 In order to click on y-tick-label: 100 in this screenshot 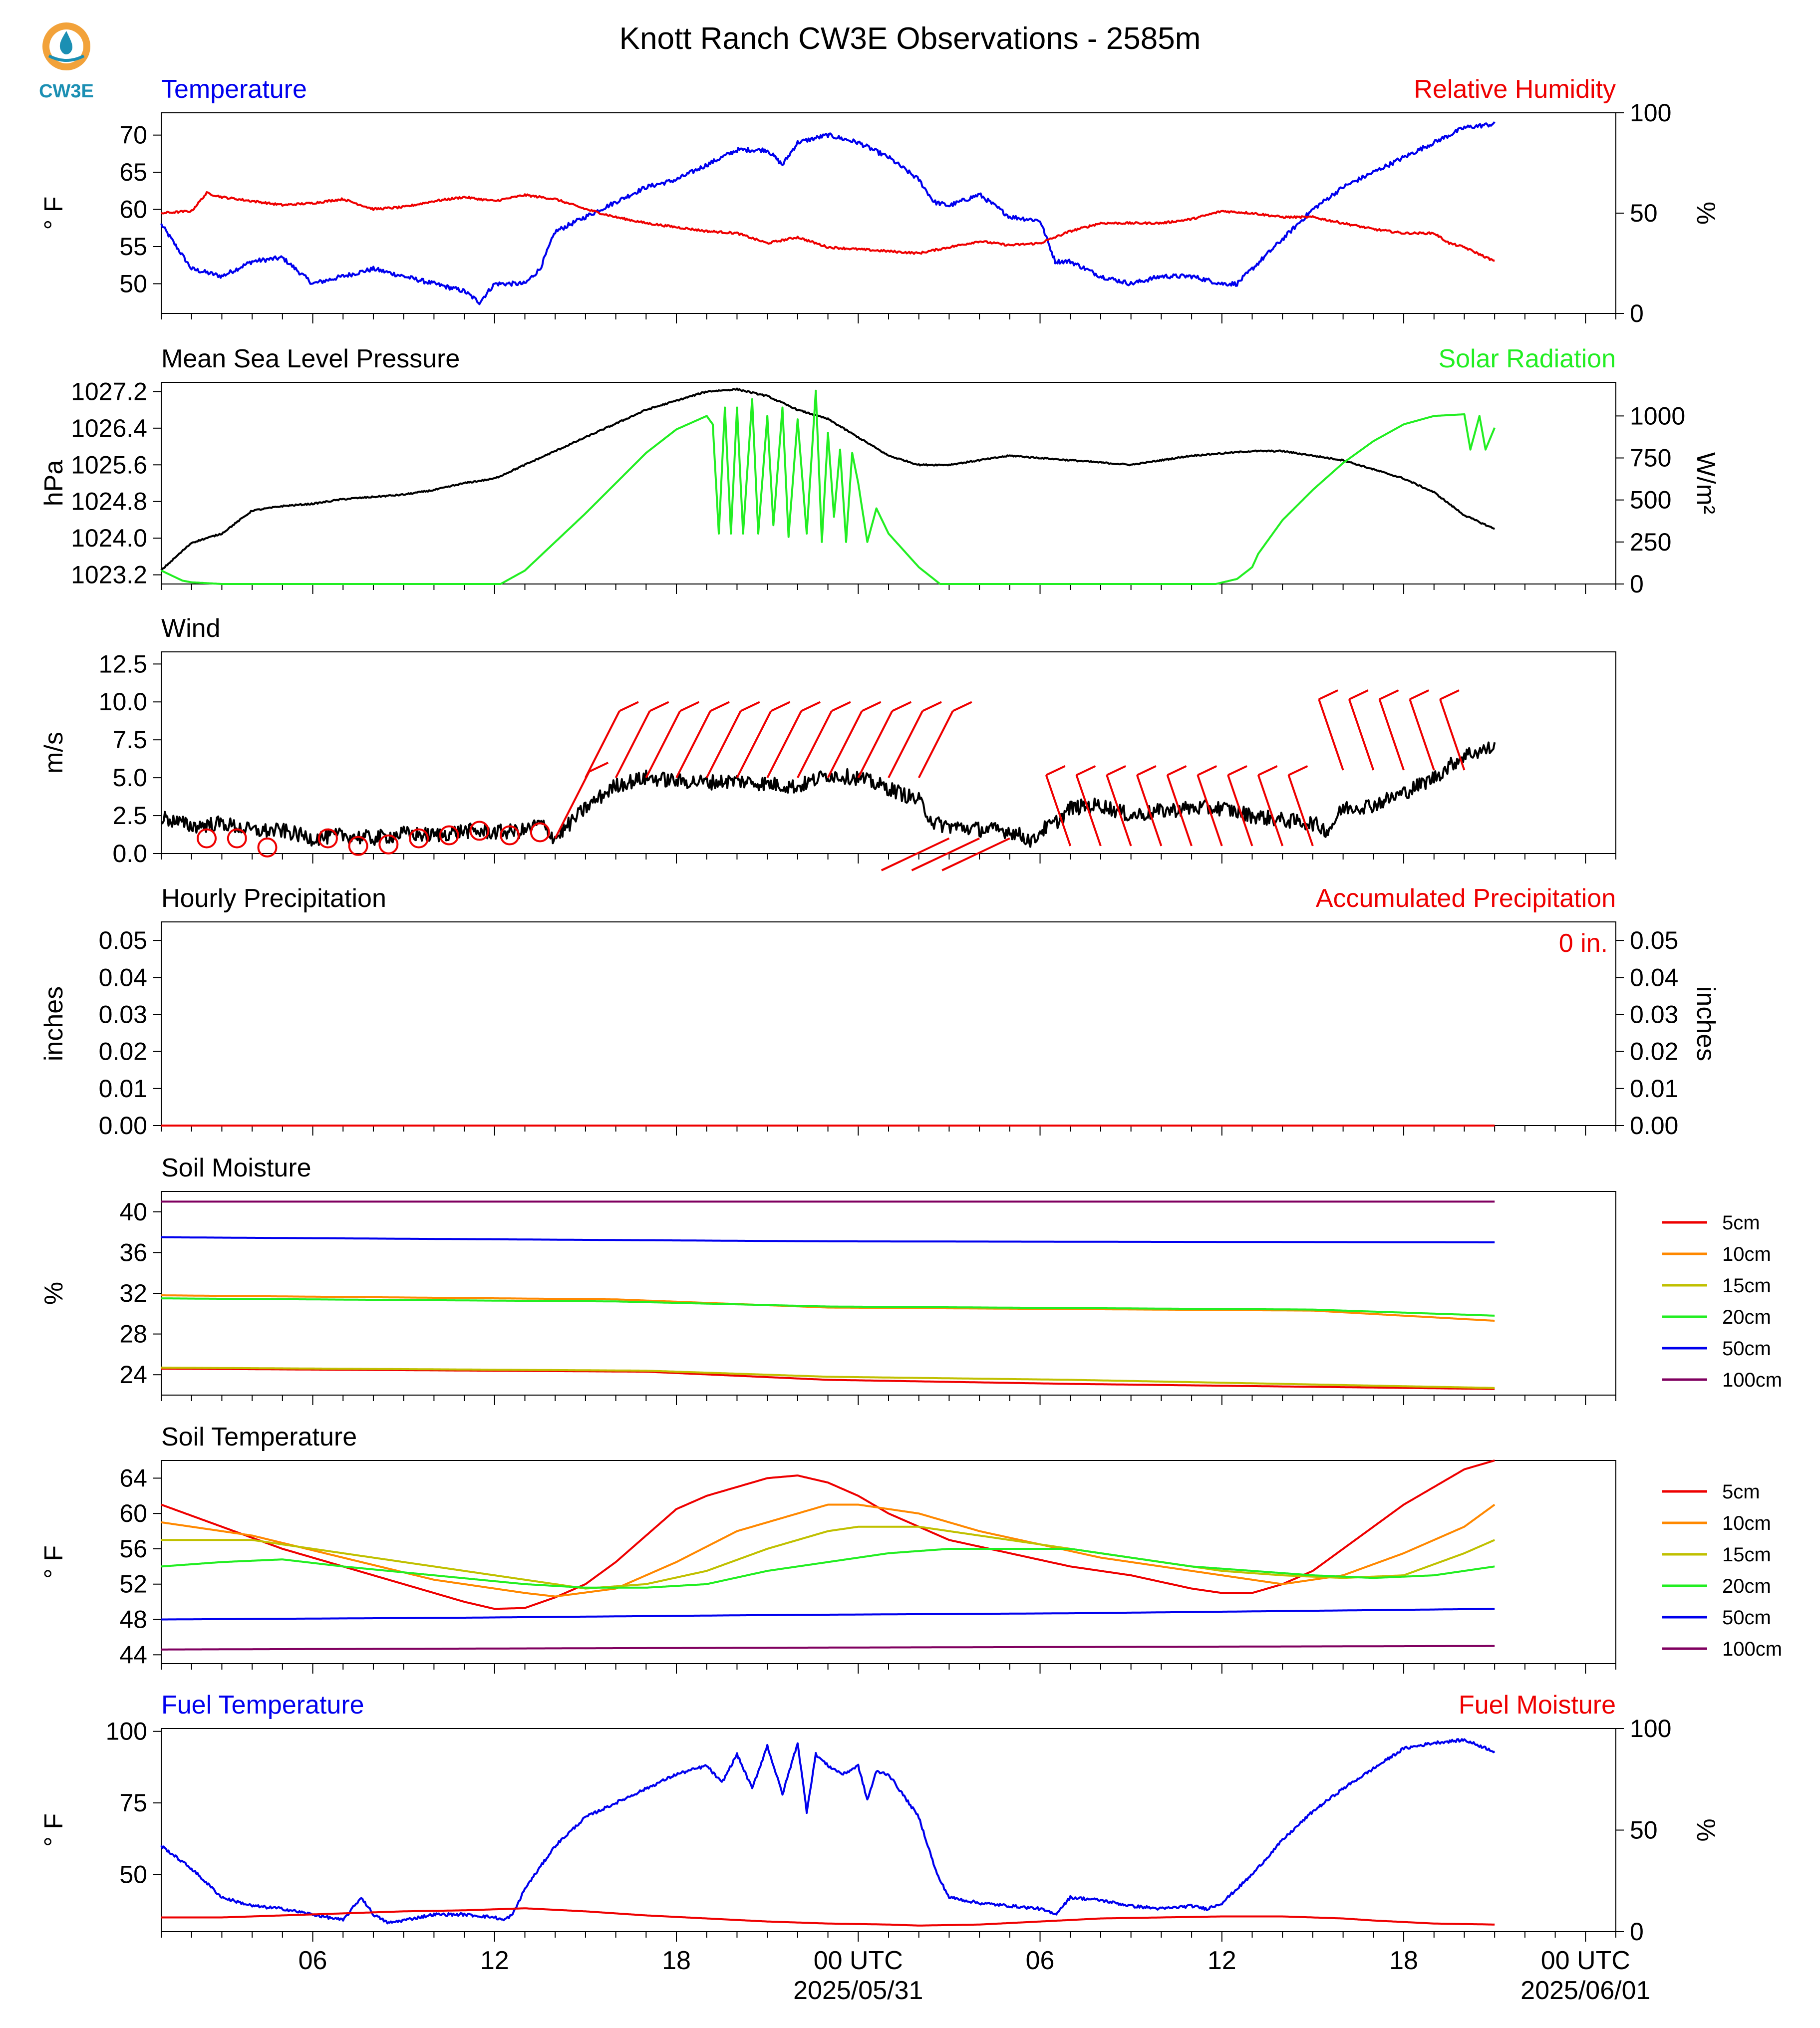, I will do `click(126, 1731)`.